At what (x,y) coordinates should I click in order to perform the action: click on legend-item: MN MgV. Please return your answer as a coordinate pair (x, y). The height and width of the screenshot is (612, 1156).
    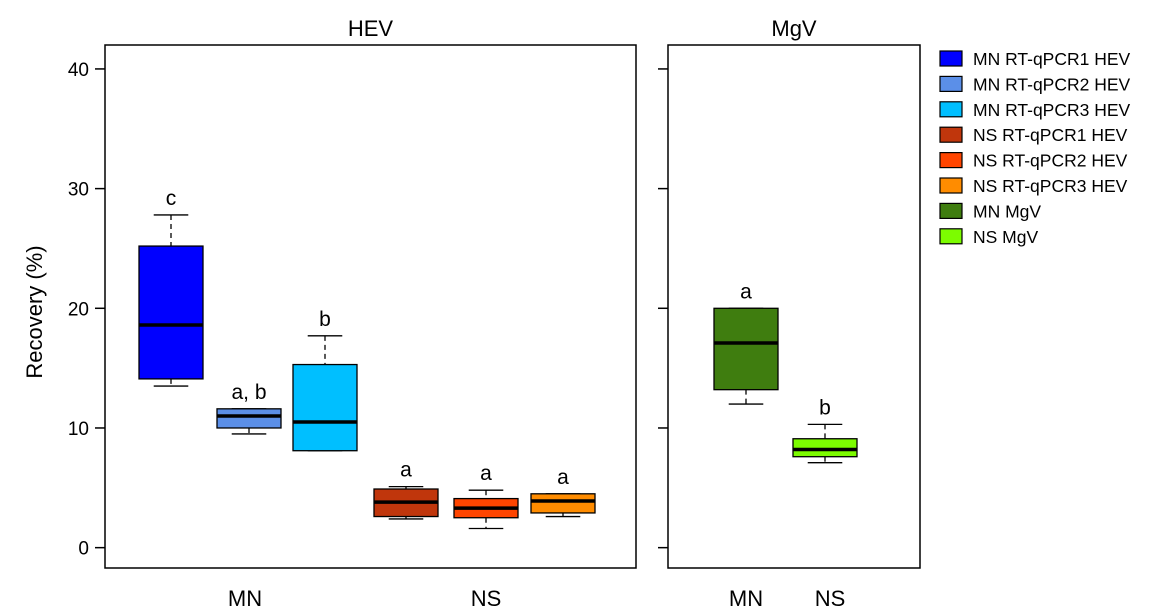
    Looking at the image, I should click on (990, 211).